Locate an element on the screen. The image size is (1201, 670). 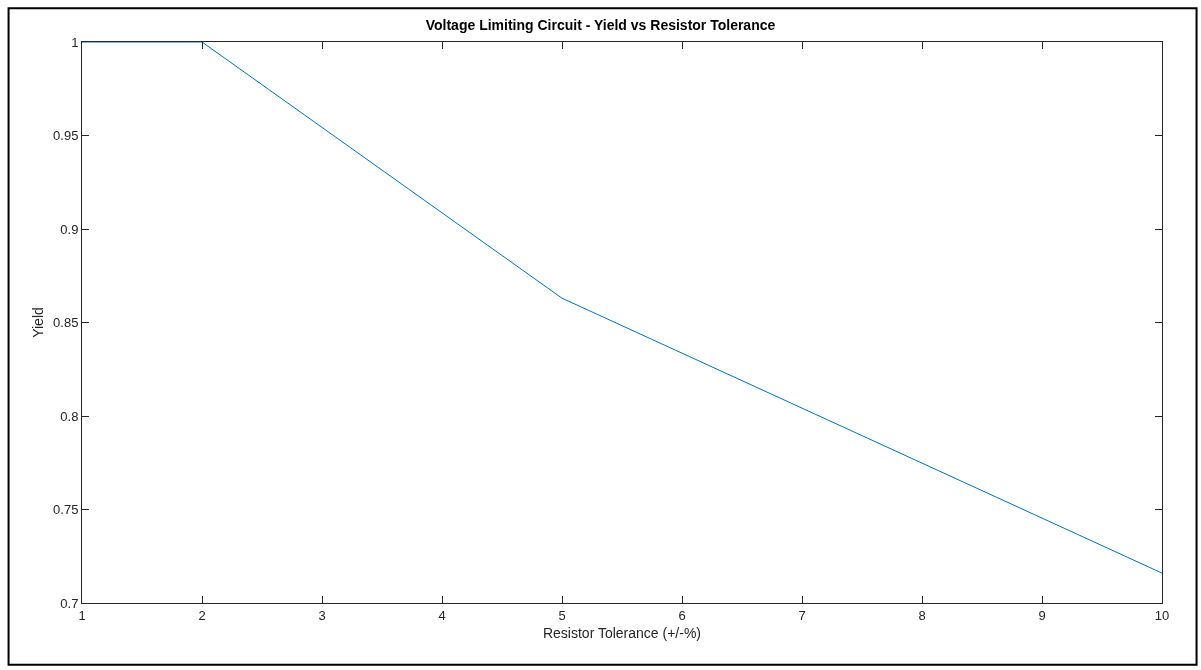
x-tick-label: 3 is located at coordinates (322, 615).